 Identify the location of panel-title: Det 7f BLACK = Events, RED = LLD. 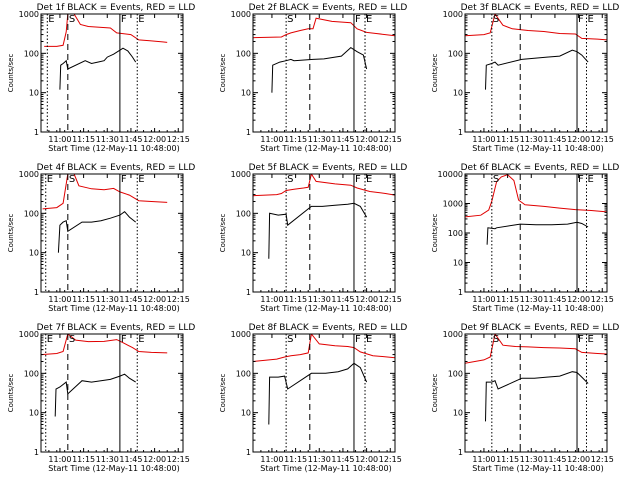
(116, 328).